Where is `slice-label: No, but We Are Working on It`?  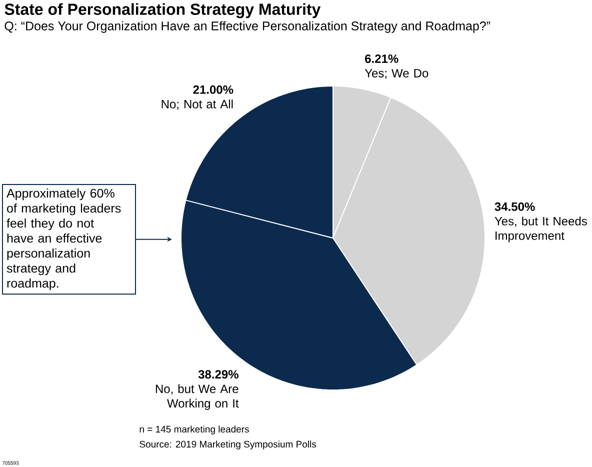 slice-label: No, but We Are Working on It is located at coordinates (197, 397).